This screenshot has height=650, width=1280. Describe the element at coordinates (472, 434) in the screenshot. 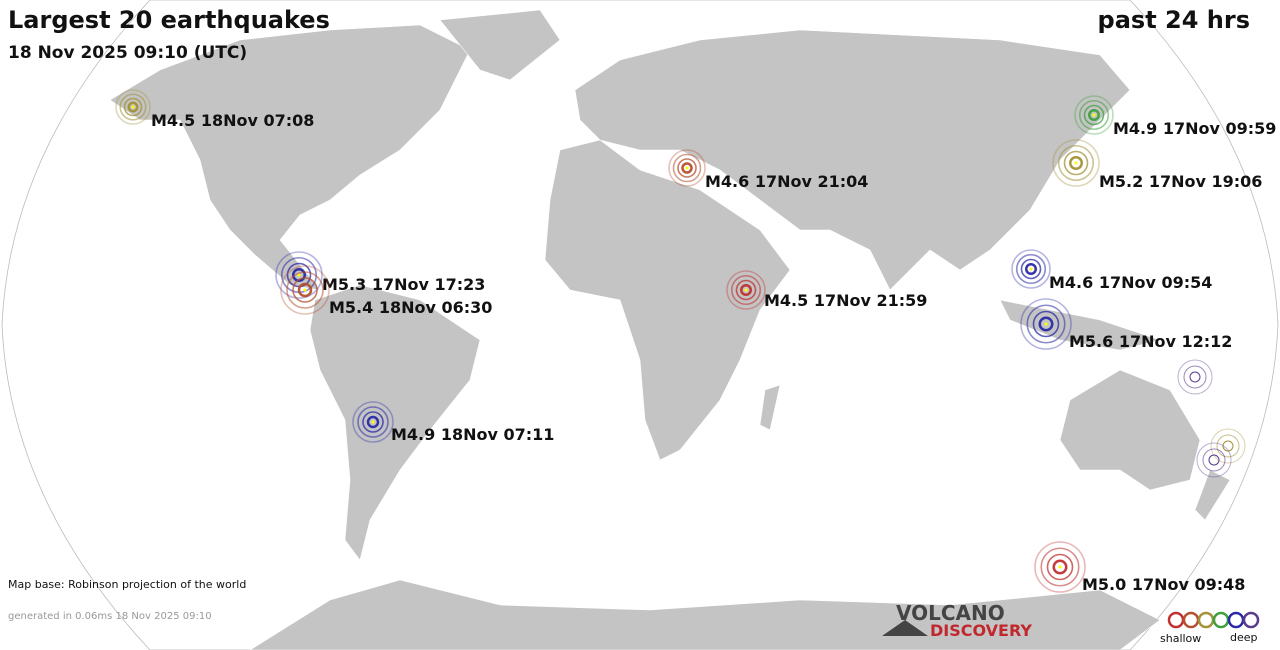

I see `quake-label: M4.9 18Nov 07:11` at that location.